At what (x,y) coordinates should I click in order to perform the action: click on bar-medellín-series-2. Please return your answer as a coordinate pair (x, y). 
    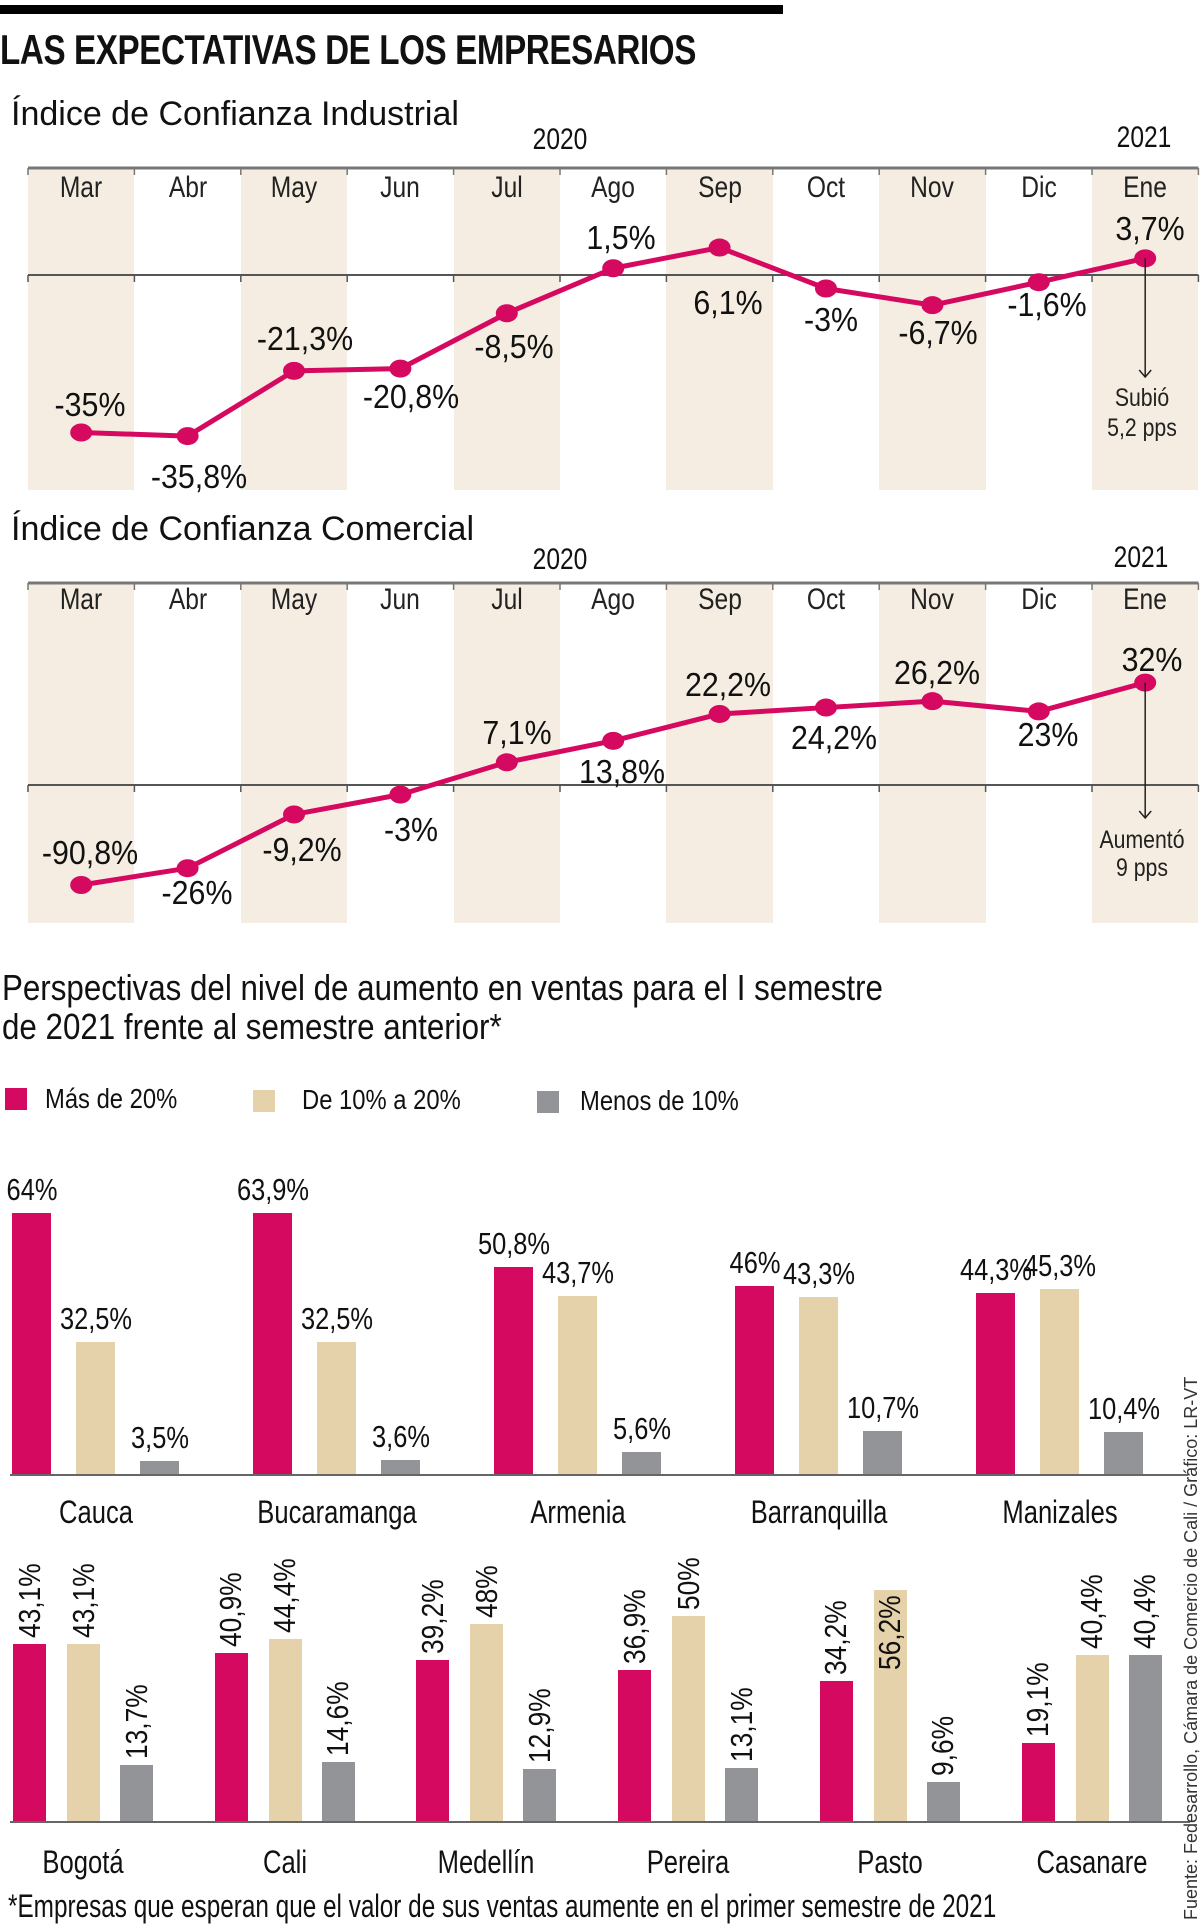
    Looking at the image, I should click on (487, 1722).